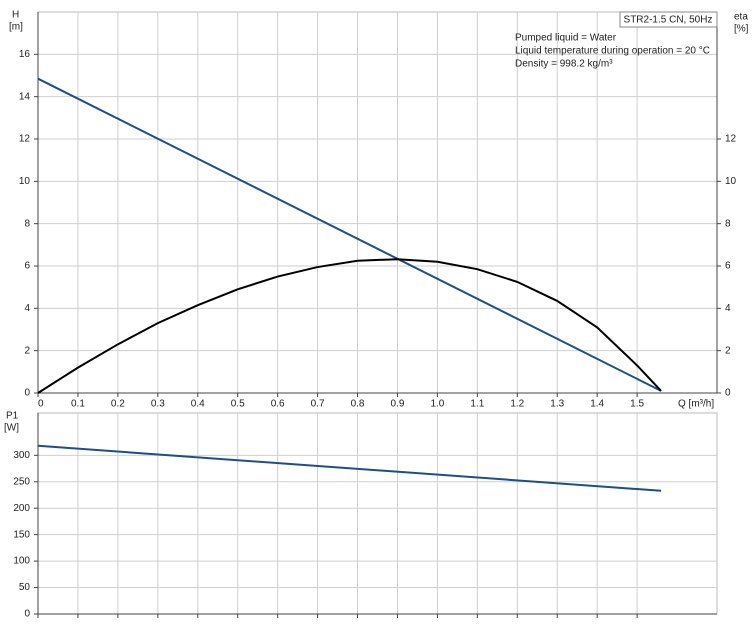 This screenshot has width=756, height=627. What do you see at coordinates (564, 64) in the screenshot?
I see `annotation: Density = 998.2 kg/m³` at bounding box center [564, 64].